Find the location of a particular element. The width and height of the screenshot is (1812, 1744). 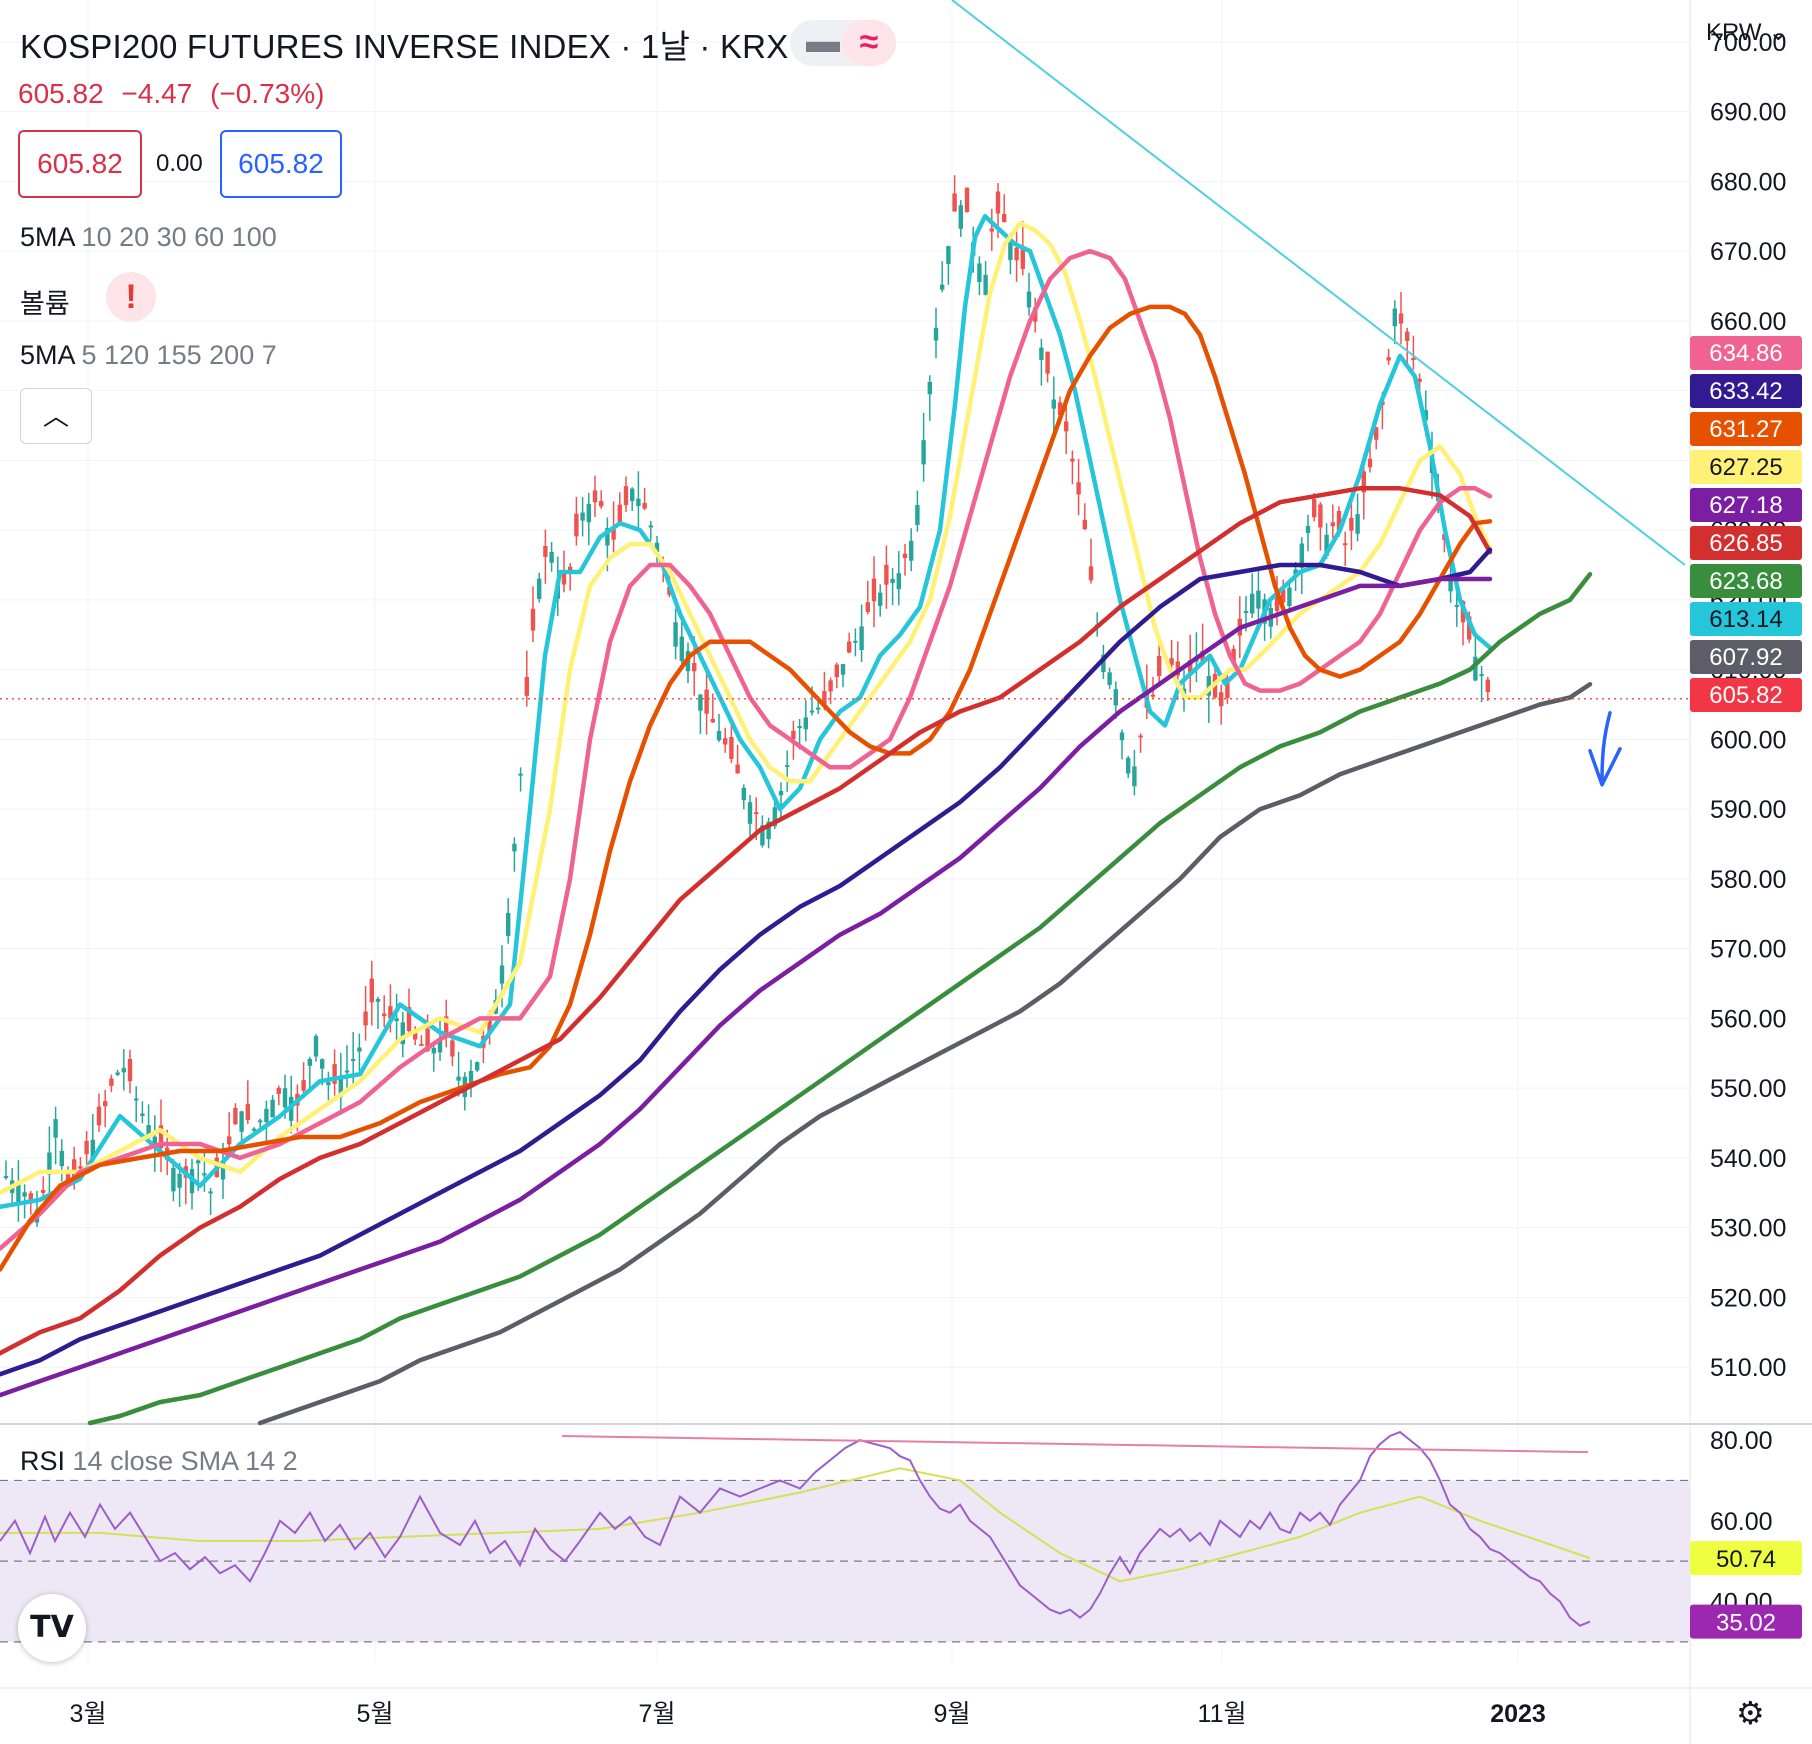

price-change-pct: (−0.73%) is located at coordinates (267, 93).